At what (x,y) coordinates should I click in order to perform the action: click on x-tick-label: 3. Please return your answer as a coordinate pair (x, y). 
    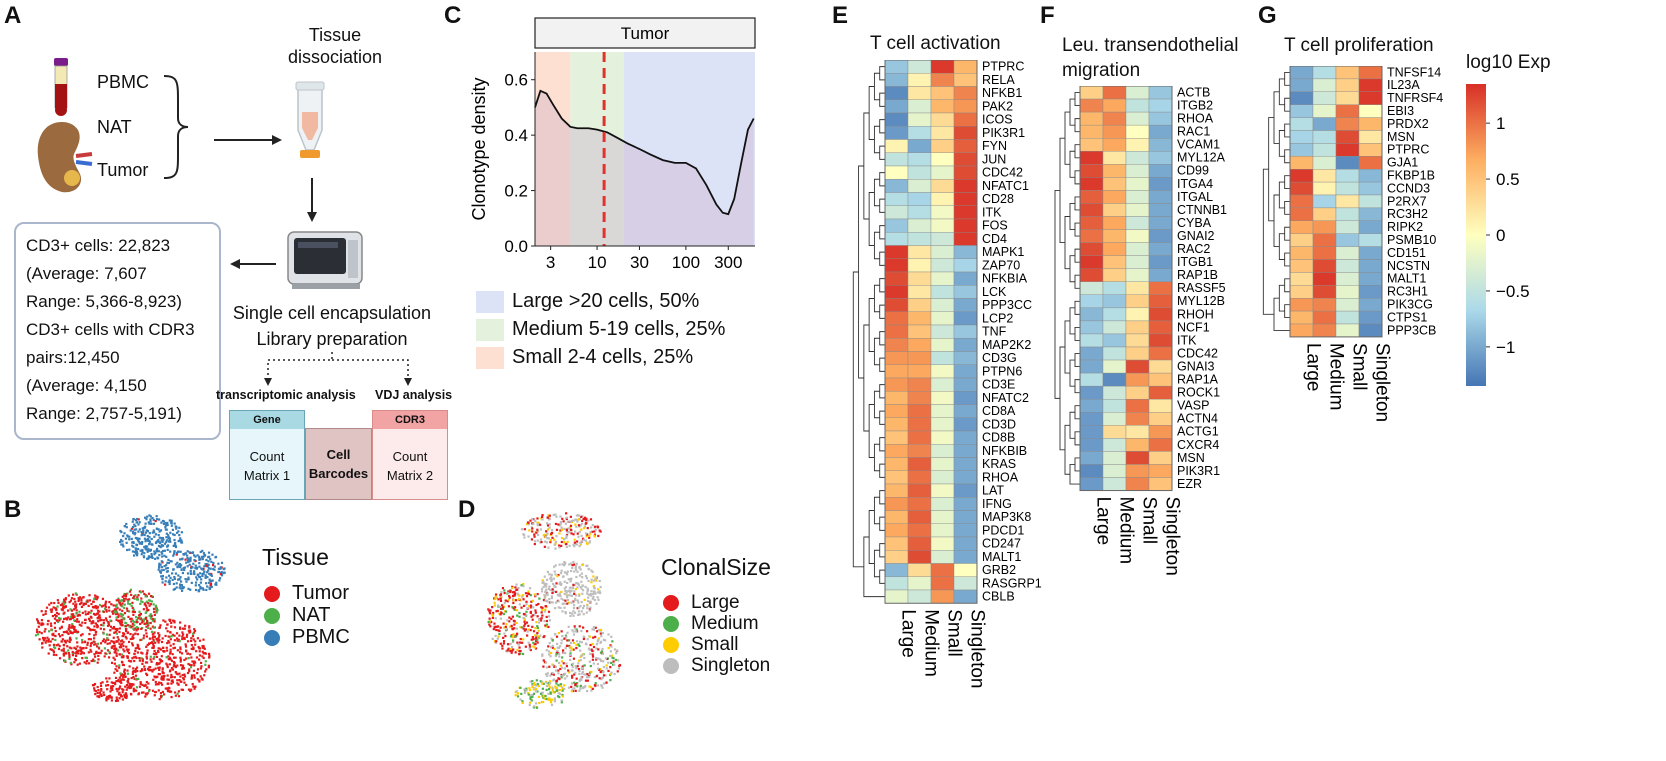
    Looking at the image, I should click on (550, 262).